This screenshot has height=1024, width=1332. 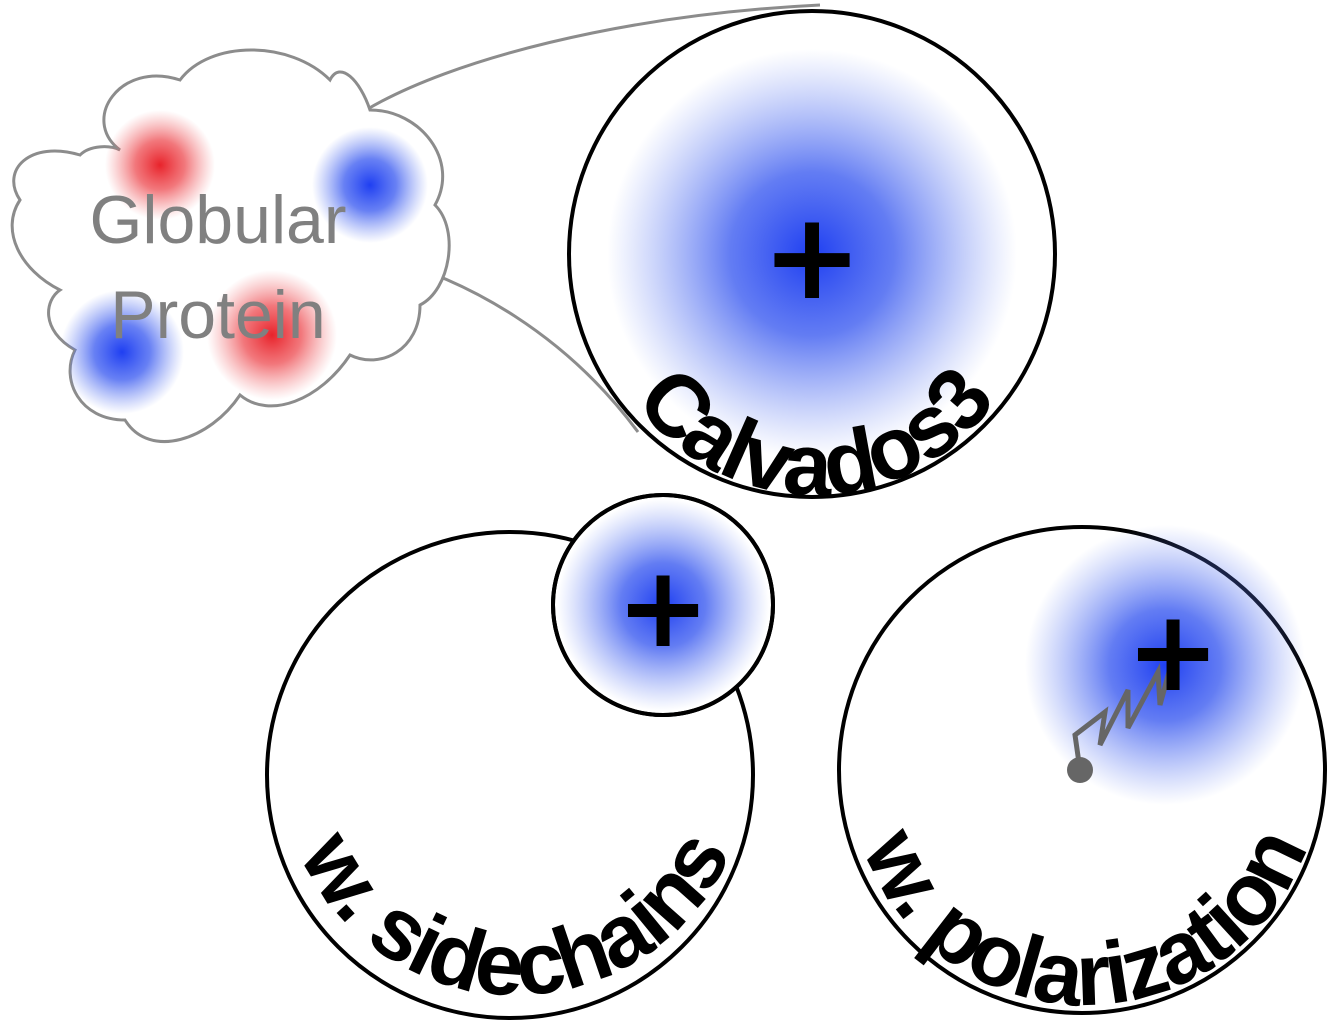 What do you see at coordinates (1080, 770) in the screenshot?
I see `polarization-anchor-dot` at bounding box center [1080, 770].